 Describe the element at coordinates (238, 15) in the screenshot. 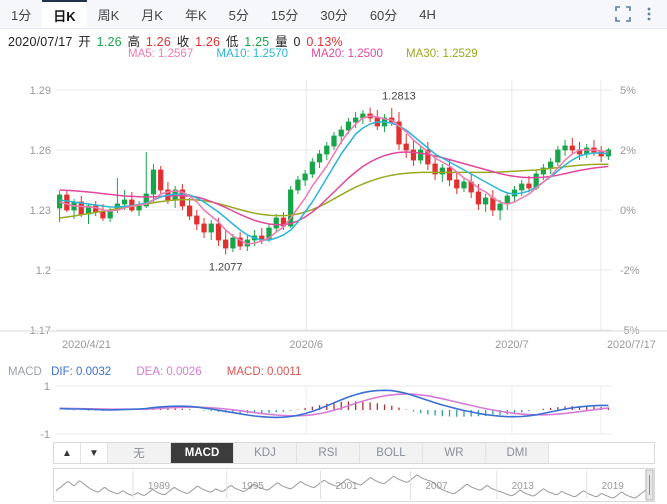

I see `period-tab-6: 5分` at that location.